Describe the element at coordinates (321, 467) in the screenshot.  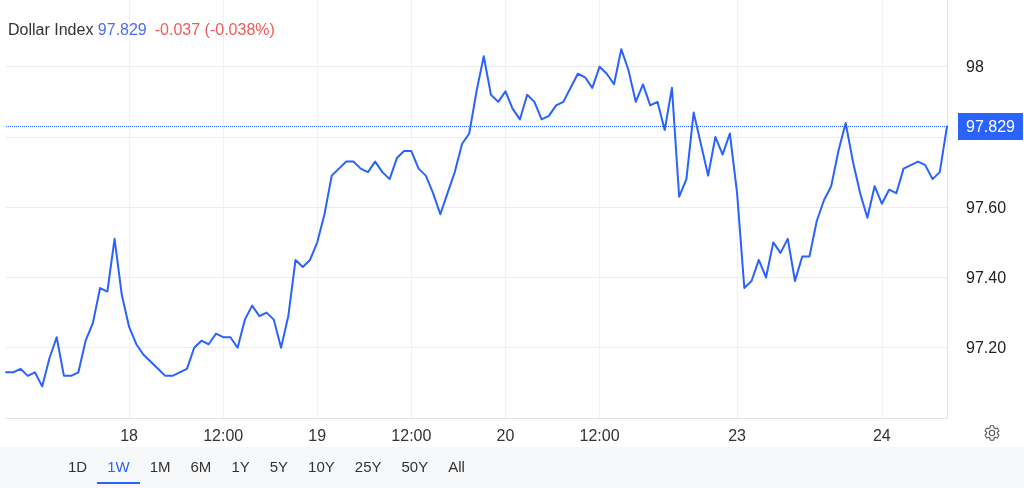
I see `text: 10Y` at that location.